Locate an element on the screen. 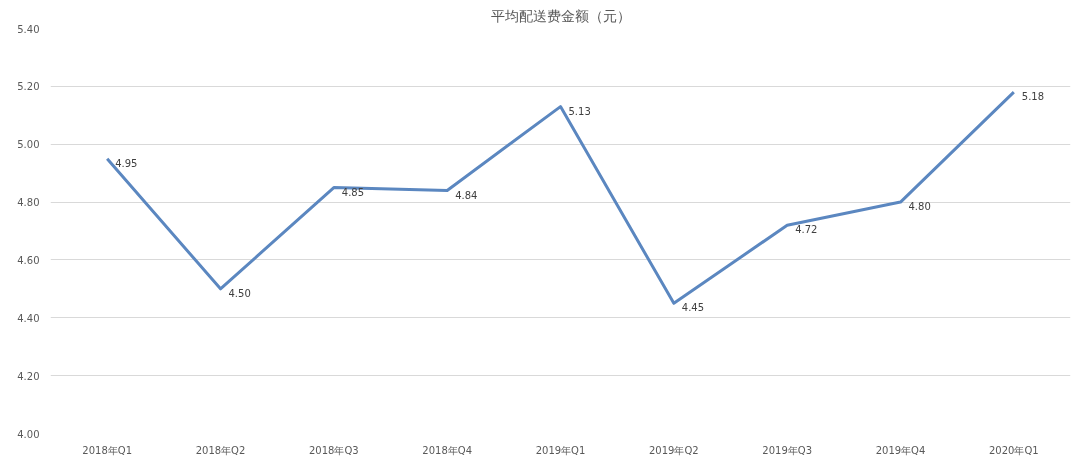  x-tick-label: 2019年Q2 is located at coordinates (673, 450).